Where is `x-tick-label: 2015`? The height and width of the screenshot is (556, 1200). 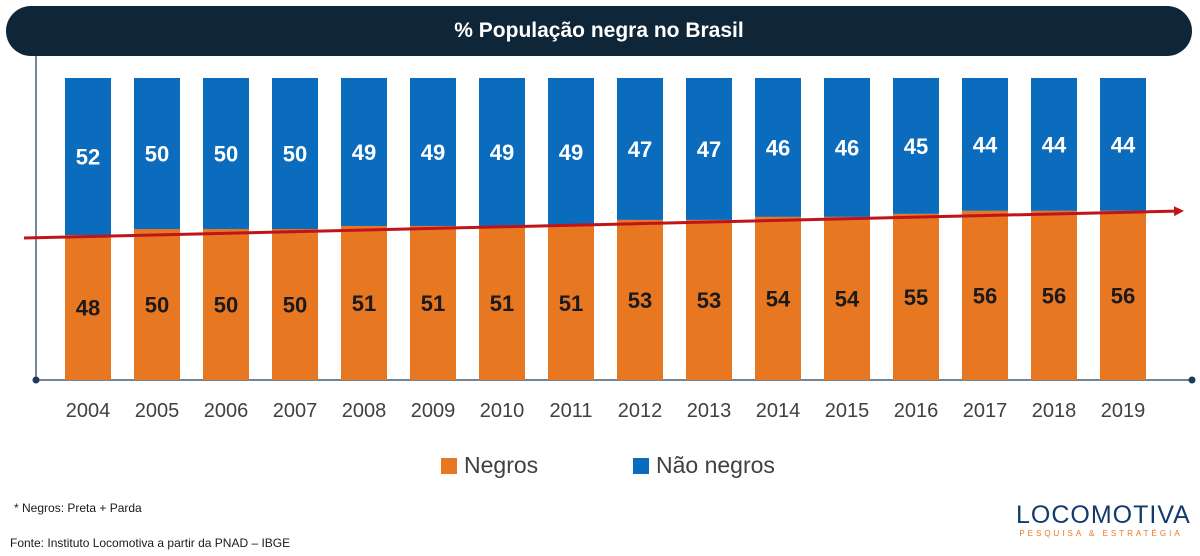
x-tick-label: 2015 is located at coordinates (847, 411).